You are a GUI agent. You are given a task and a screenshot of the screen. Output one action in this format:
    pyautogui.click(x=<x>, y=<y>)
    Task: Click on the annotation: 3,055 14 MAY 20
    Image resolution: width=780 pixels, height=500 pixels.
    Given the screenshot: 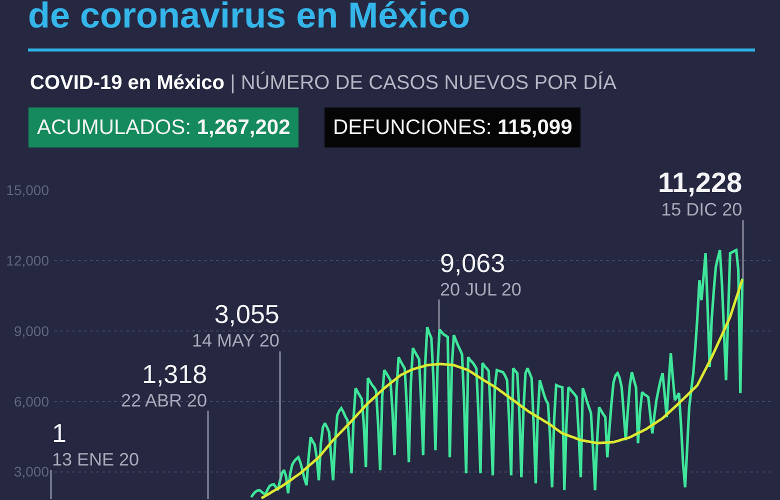 What is the action you would take?
    pyautogui.click(x=236, y=324)
    